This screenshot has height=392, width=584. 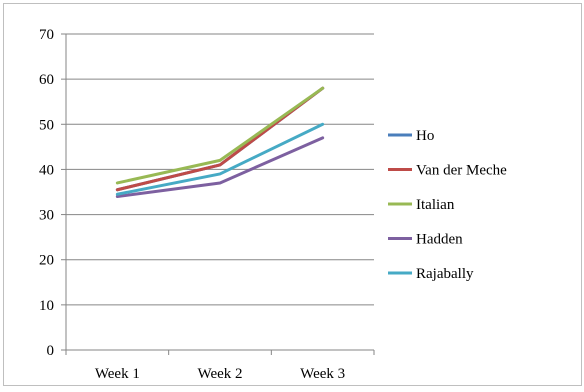 I want to click on legend-label: Italian, so click(x=435, y=205).